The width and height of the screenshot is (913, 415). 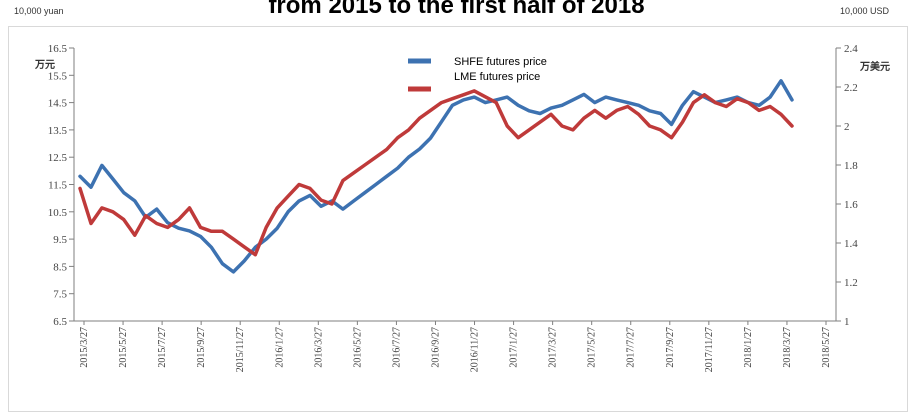 I want to click on right-tick-label: 1.6, so click(x=851, y=205).